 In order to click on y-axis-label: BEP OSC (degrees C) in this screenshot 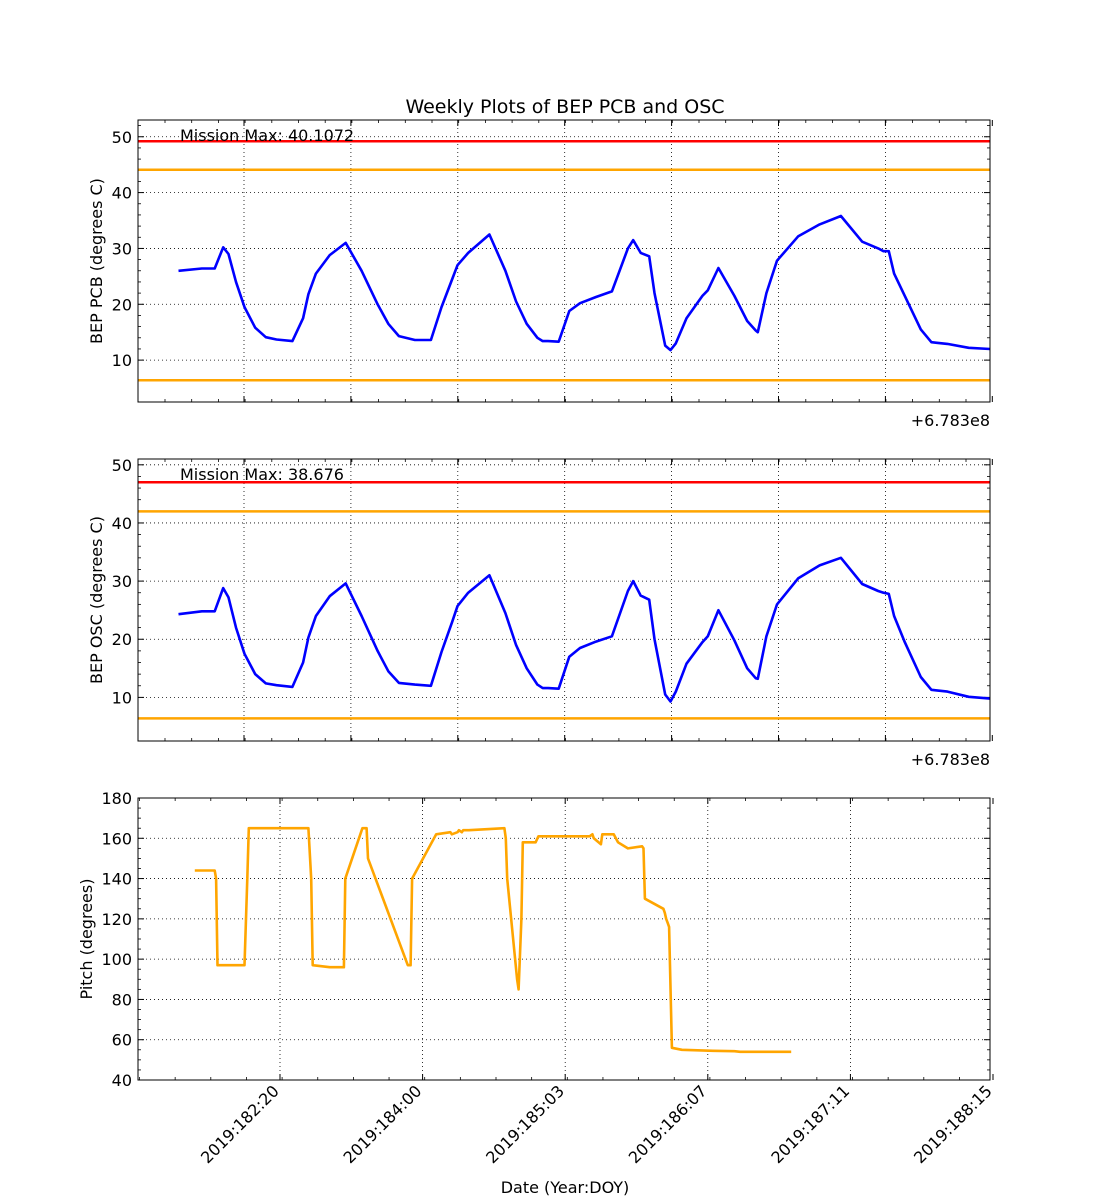, I will do `click(96, 600)`.